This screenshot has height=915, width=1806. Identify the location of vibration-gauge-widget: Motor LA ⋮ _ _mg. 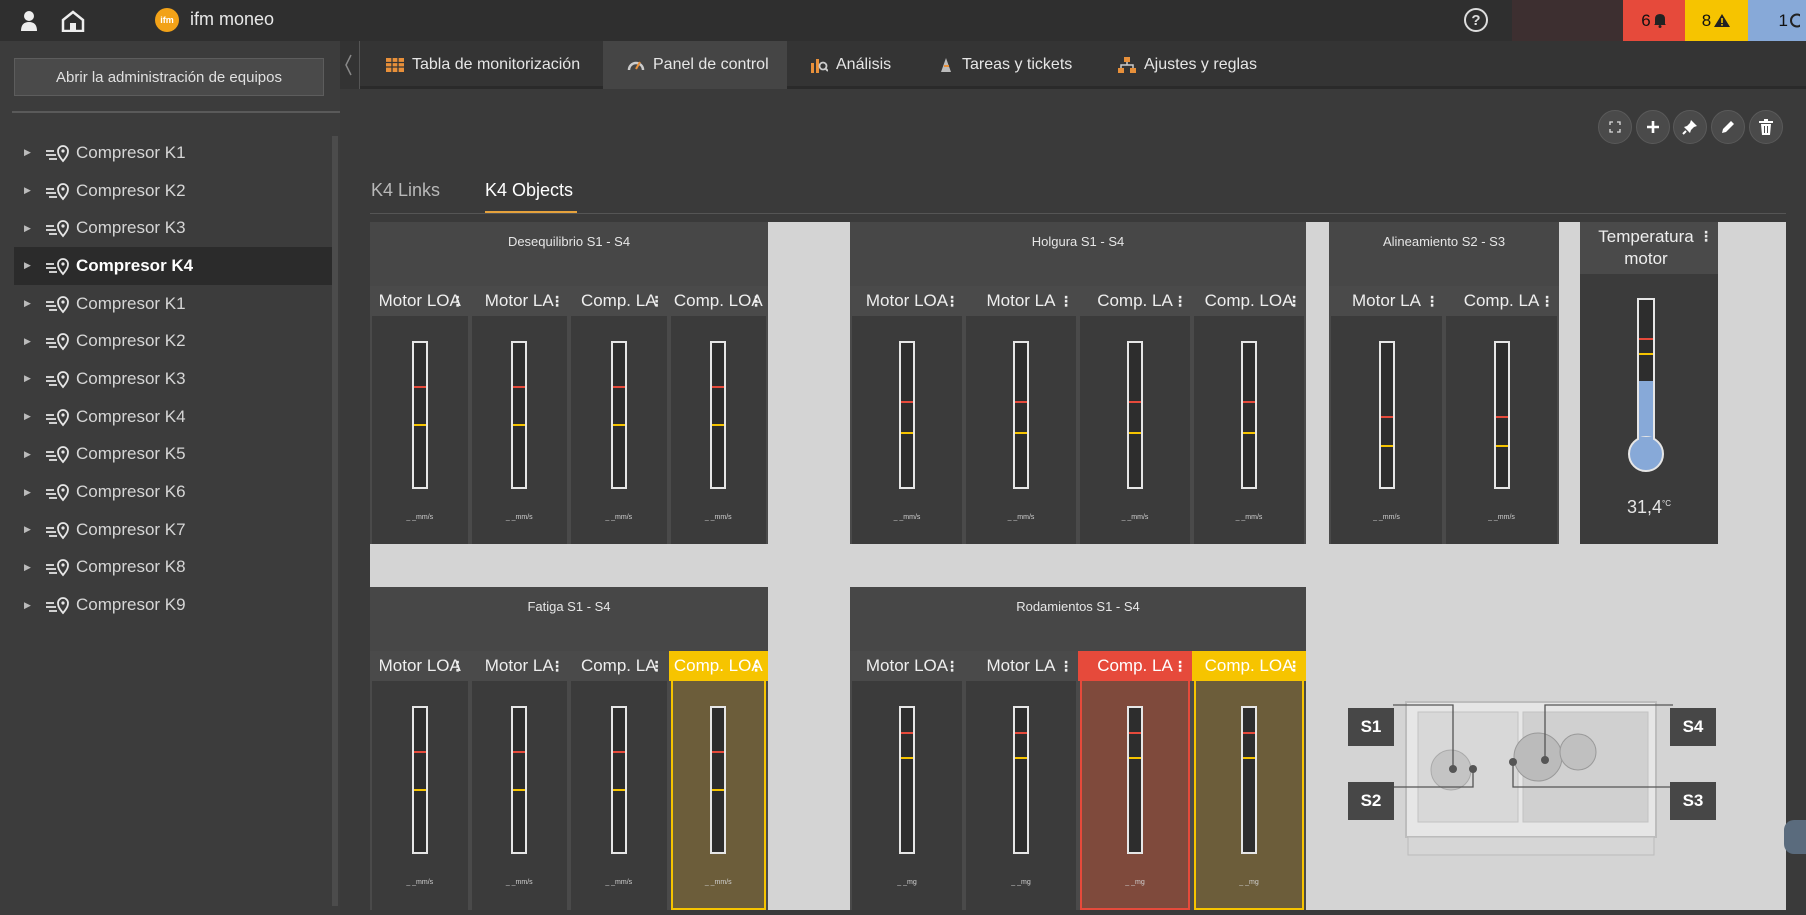
(1021, 780).